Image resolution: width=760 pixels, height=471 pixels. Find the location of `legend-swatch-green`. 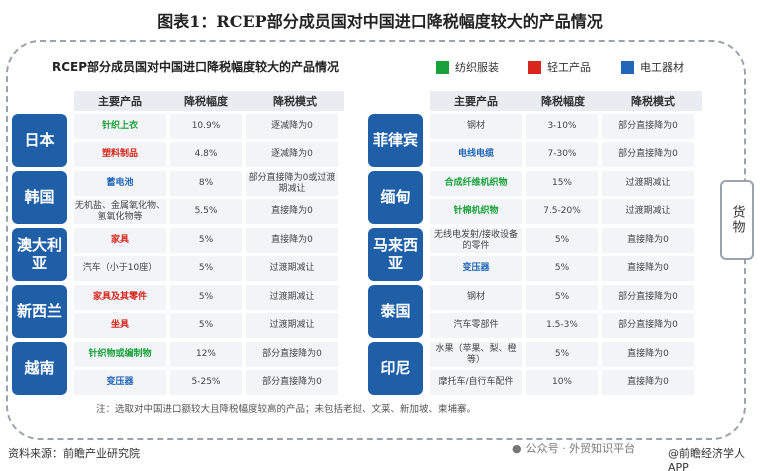

legend-swatch-green is located at coordinates (442, 67).